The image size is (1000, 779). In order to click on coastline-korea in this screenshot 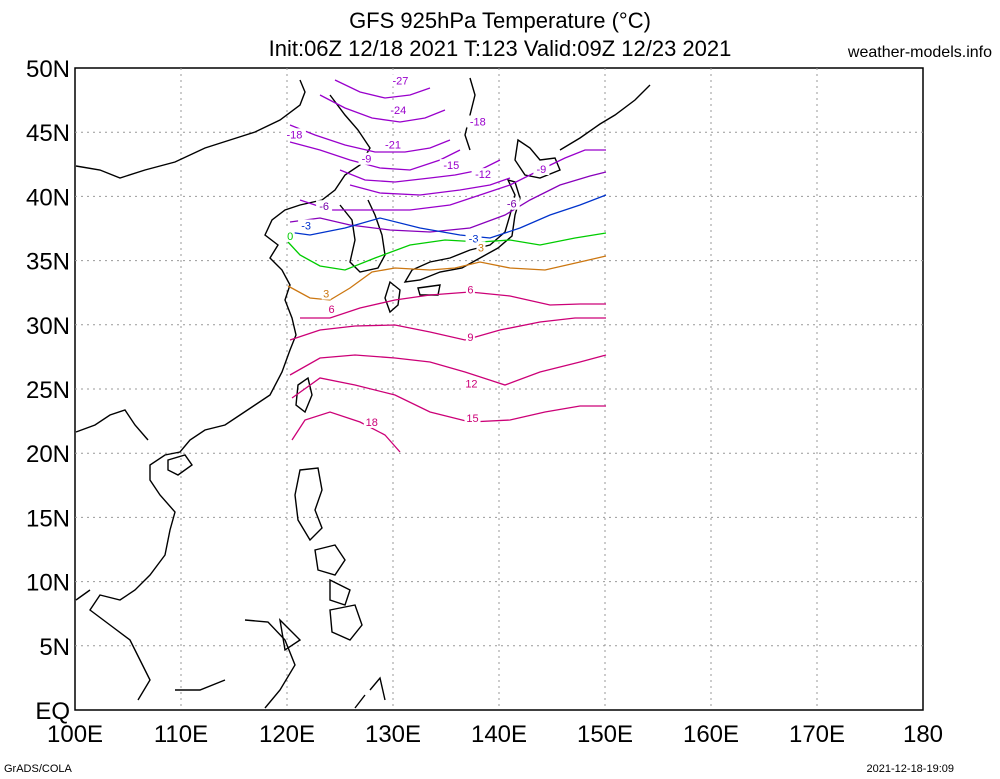, I will do `click(362, 236)`.